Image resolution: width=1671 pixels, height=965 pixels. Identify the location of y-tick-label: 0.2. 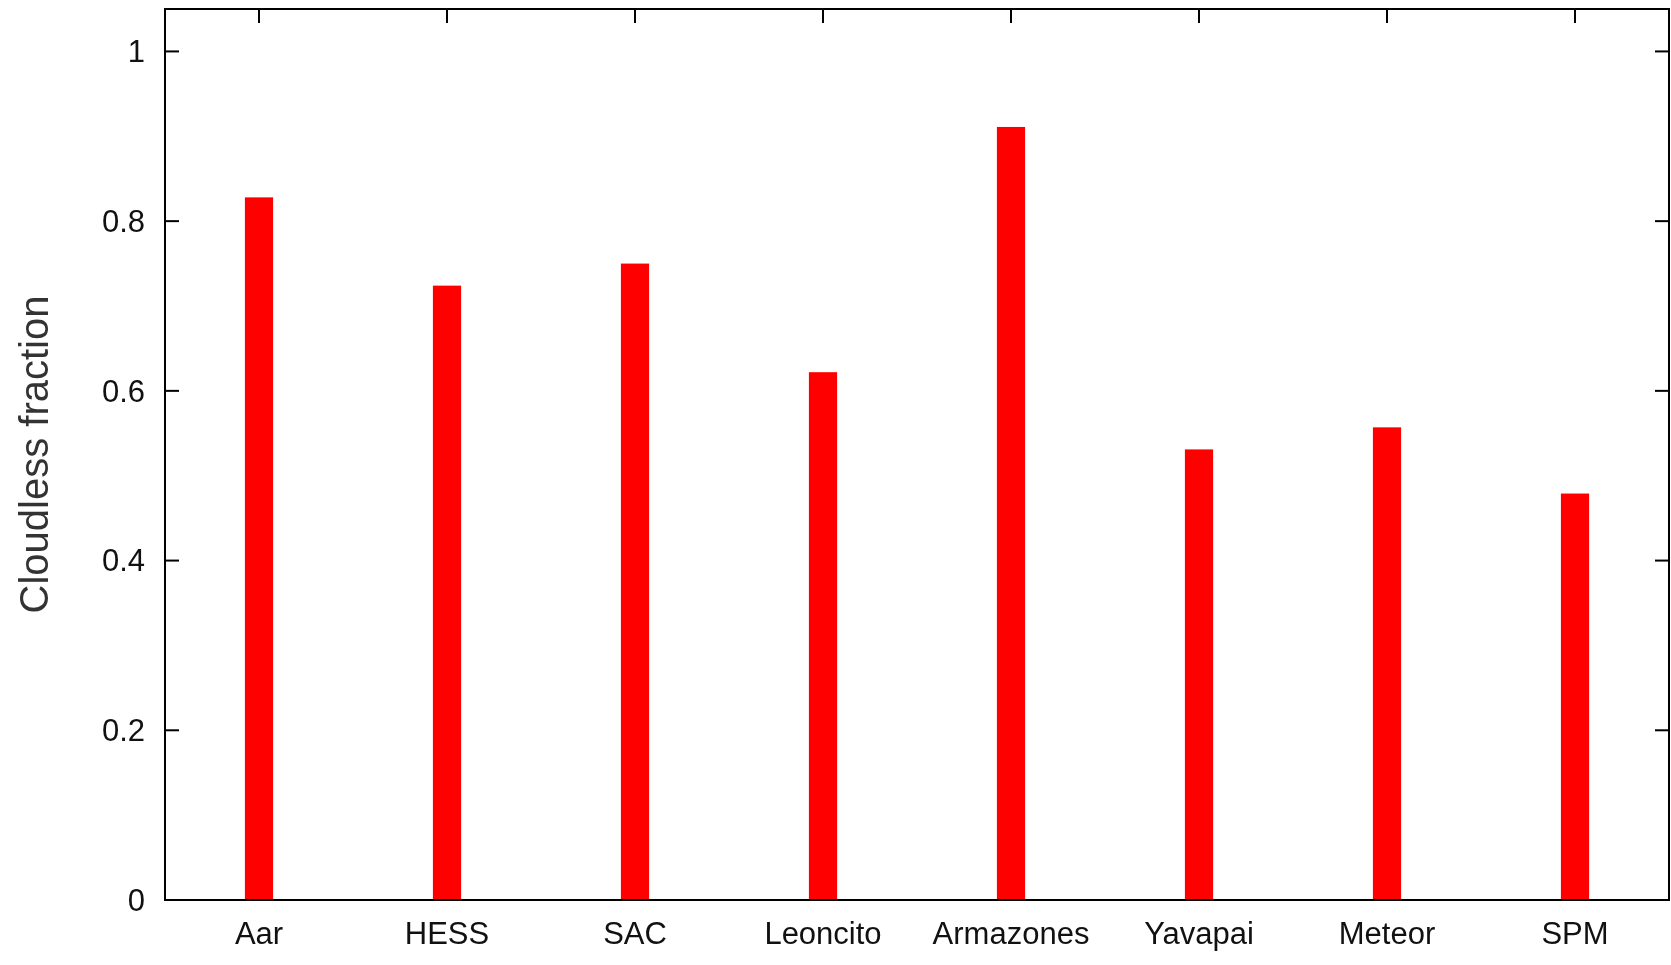
(123, 731).